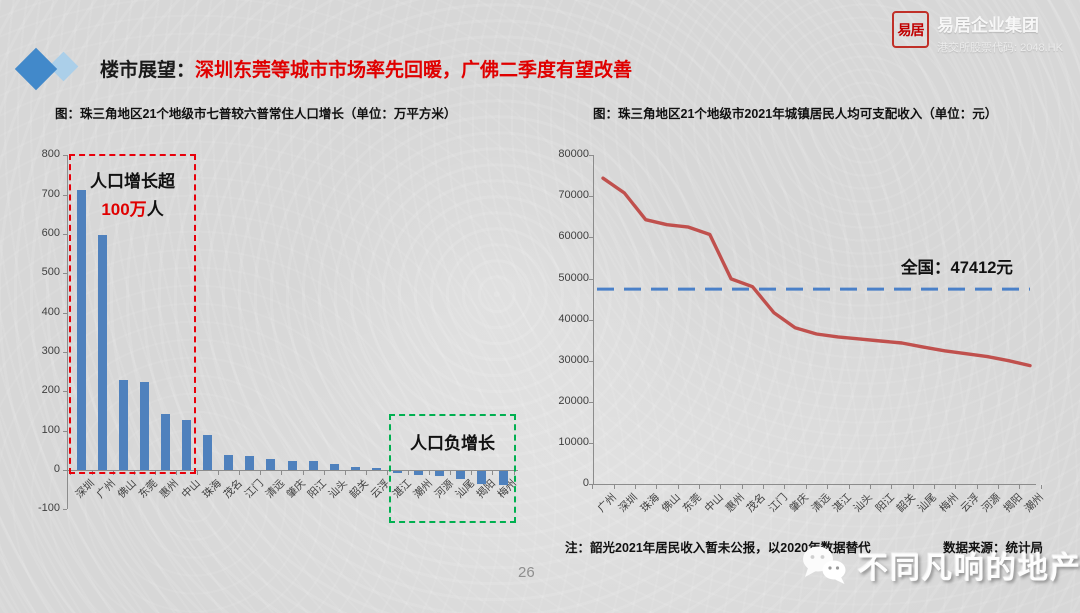 The width and height of the screenshot is (1080, 613). Describe the element at coordinates (988, 25) in the screenshot. I see `company-name: 易居企业集团` at that location.